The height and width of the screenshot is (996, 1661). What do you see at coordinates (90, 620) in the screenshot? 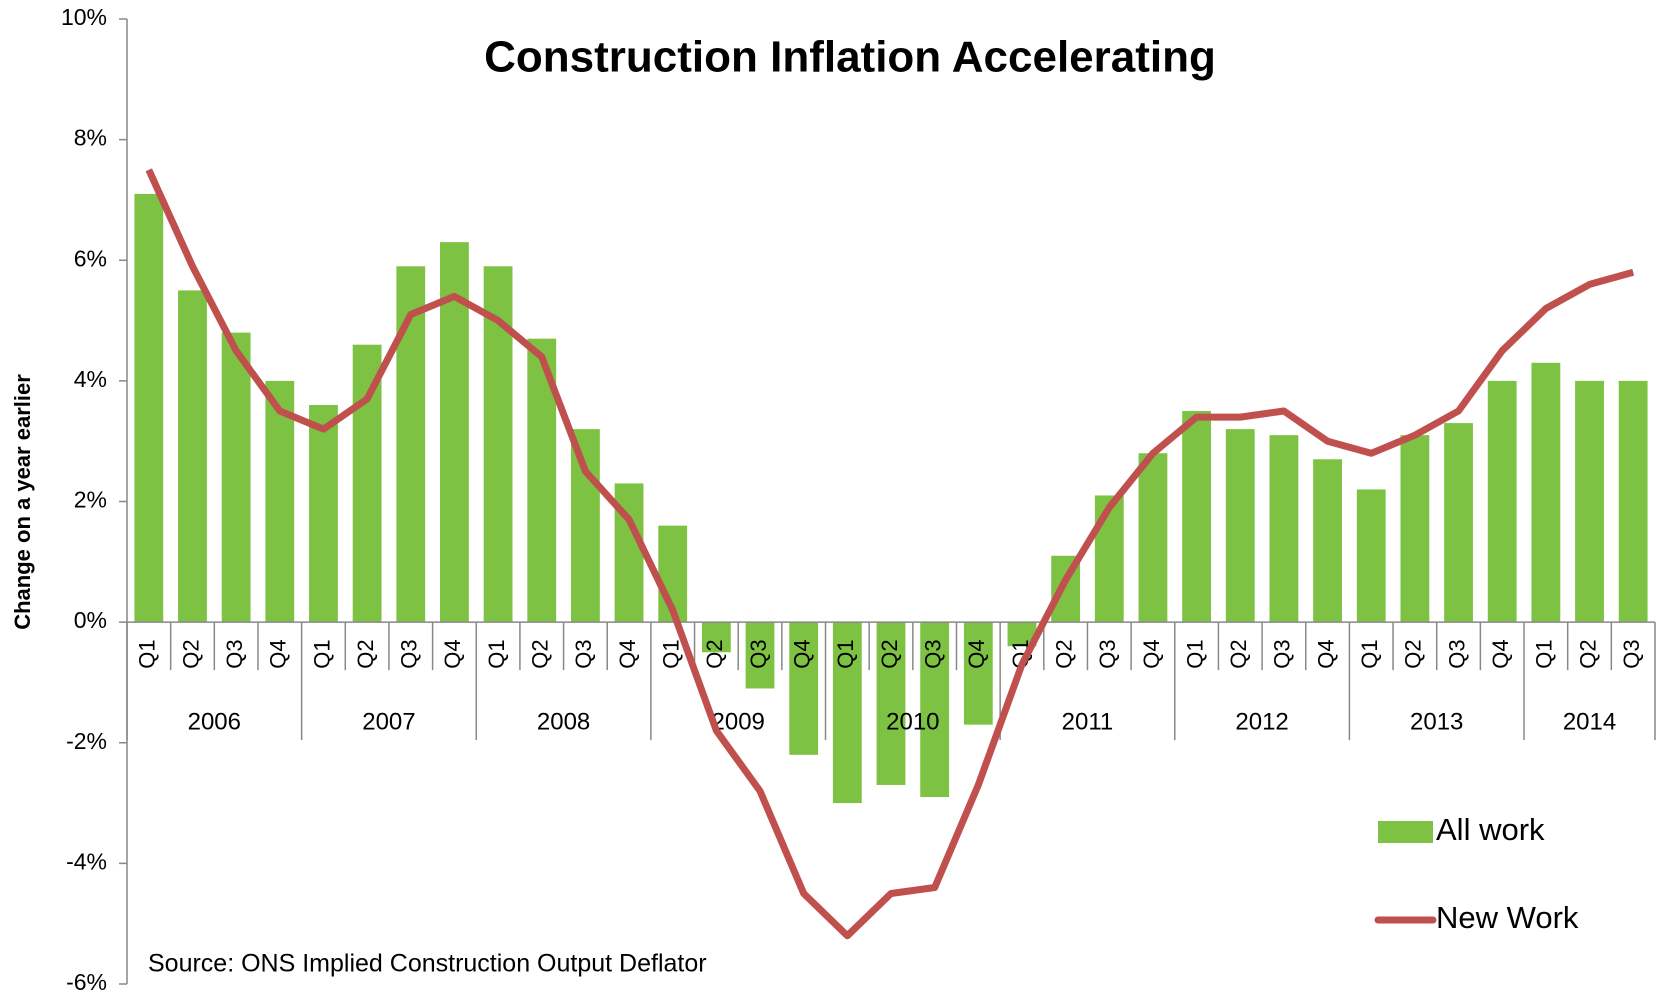
I see `y-tick-label: 0%` at bounding box center [90, 620].